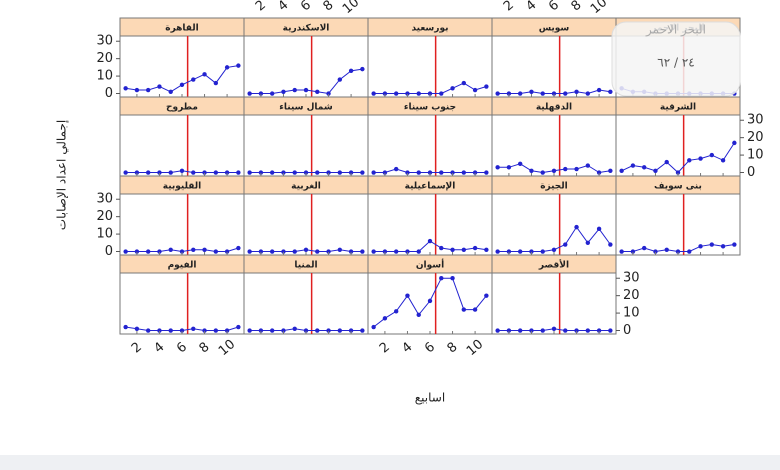  Describe the element at coordinates (678, 106) in the screenshot. I see `strip` at that location.